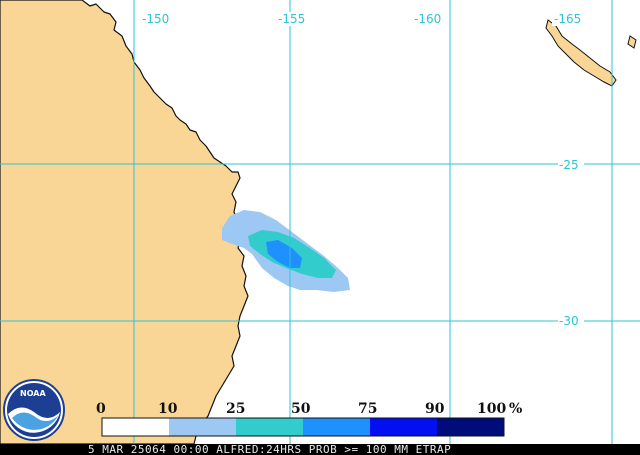  What do you see at coordinates (235, 409) in the screenshot?
I see `legend-tick-25: 25` at bounding box center [235, 409].